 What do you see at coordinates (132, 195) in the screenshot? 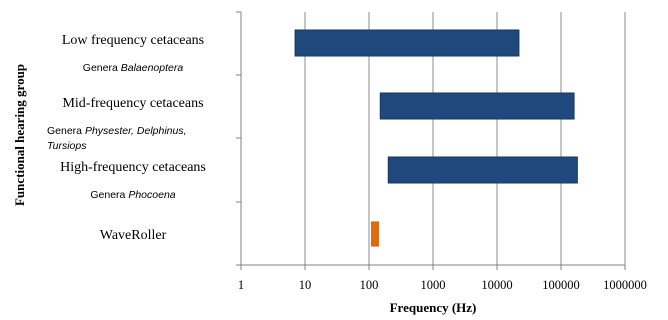
I see `category-sublabel: Genera Phocoena` at bounding box center [132, 195].